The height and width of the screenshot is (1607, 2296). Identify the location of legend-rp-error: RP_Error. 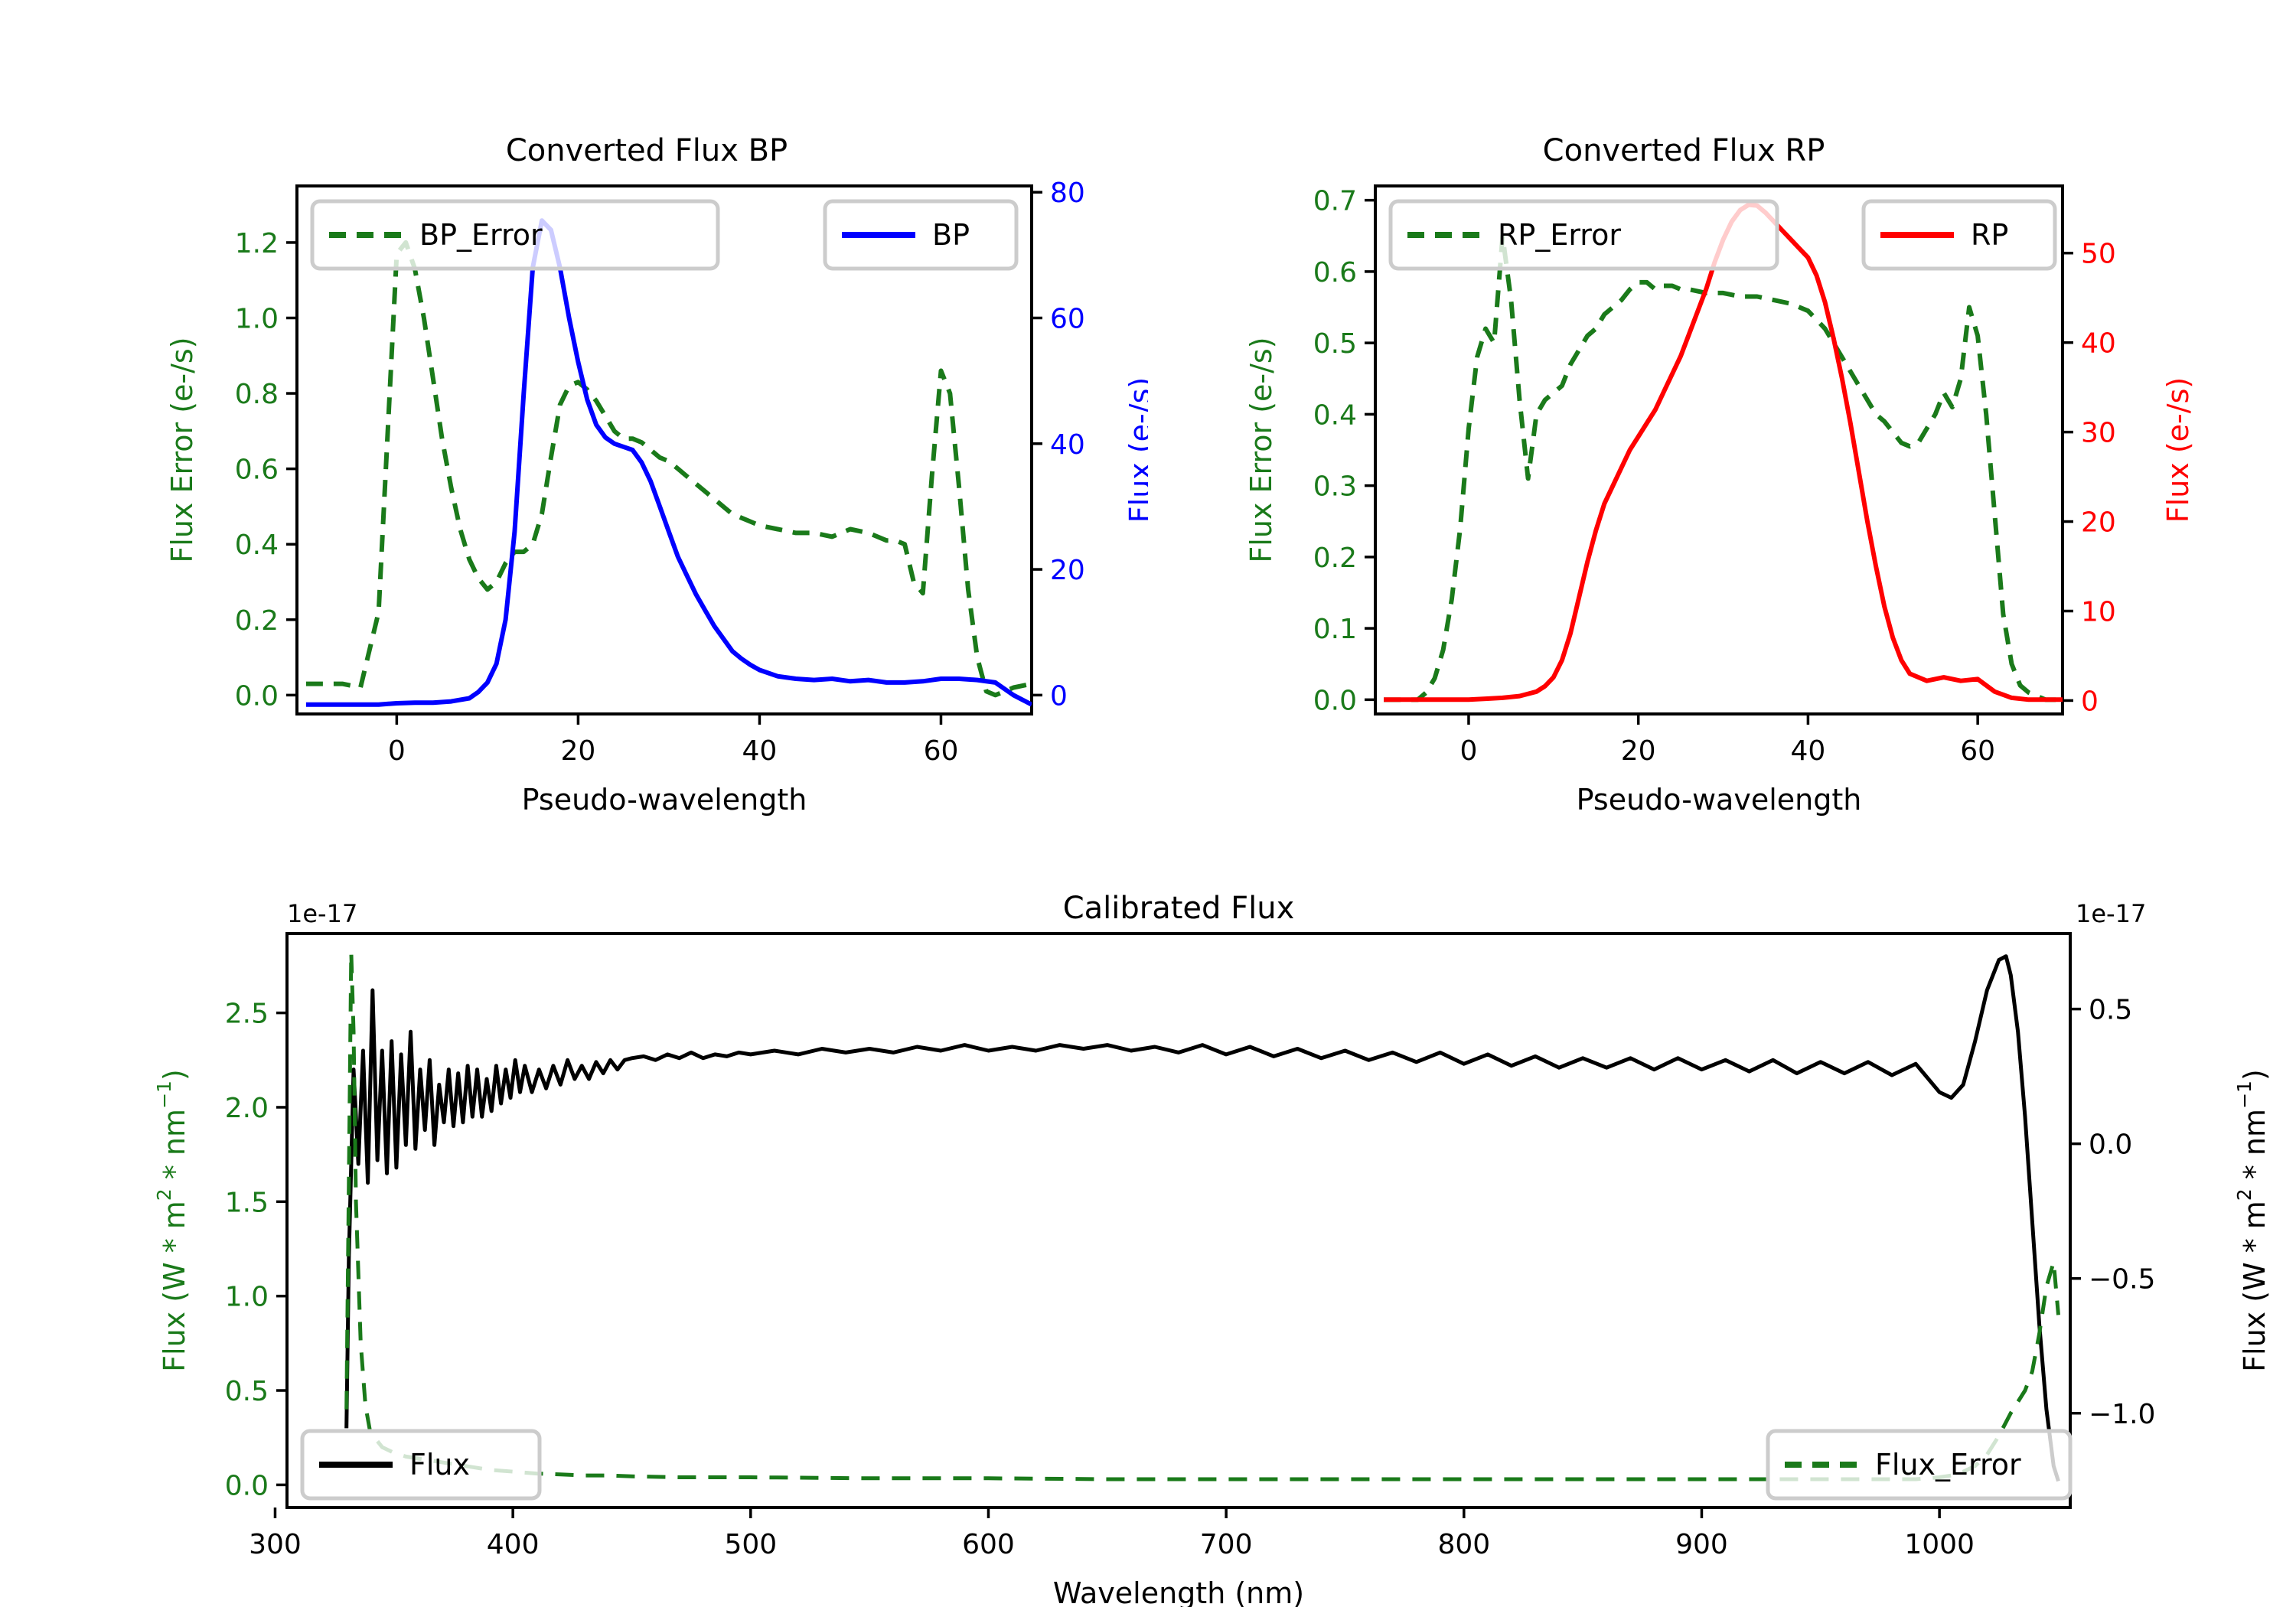
(1583, 235).